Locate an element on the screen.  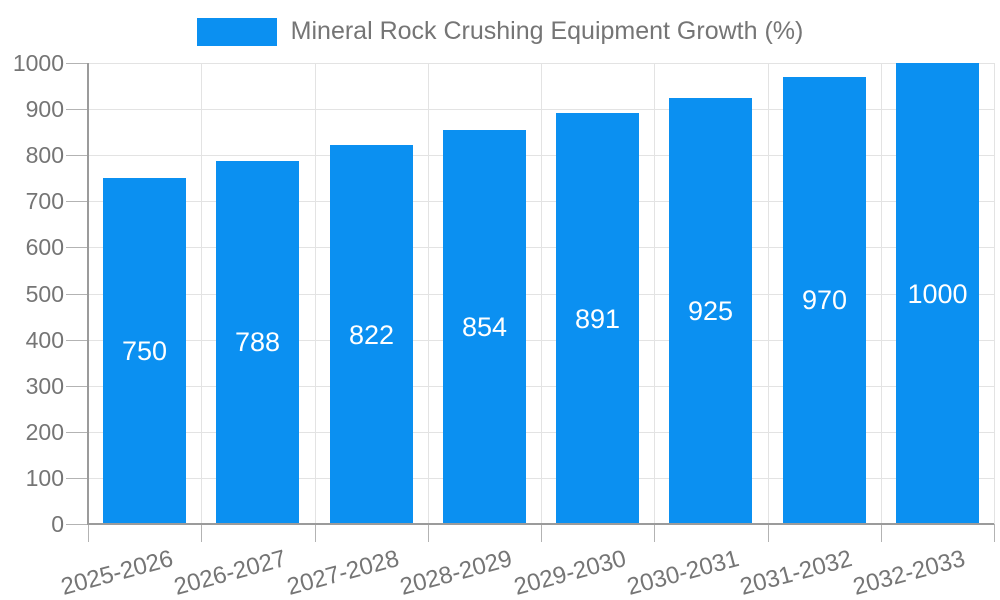
x-axis-tick-label: 2027-2028 is located at coordinates (343, 572).